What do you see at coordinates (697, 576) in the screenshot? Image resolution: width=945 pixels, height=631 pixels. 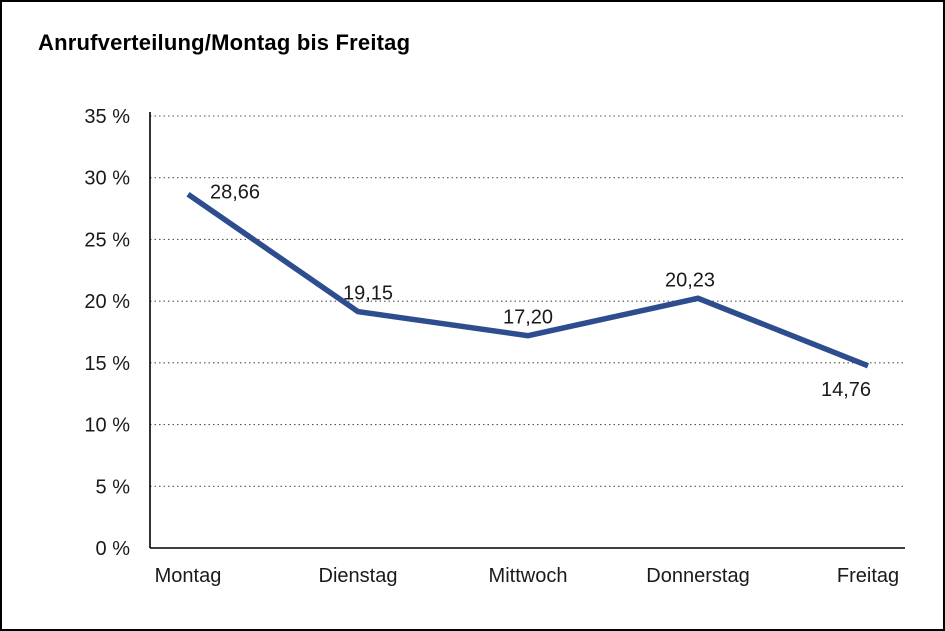 I see `x-category-label: Donnerstag` at bounding box center [697, 576].